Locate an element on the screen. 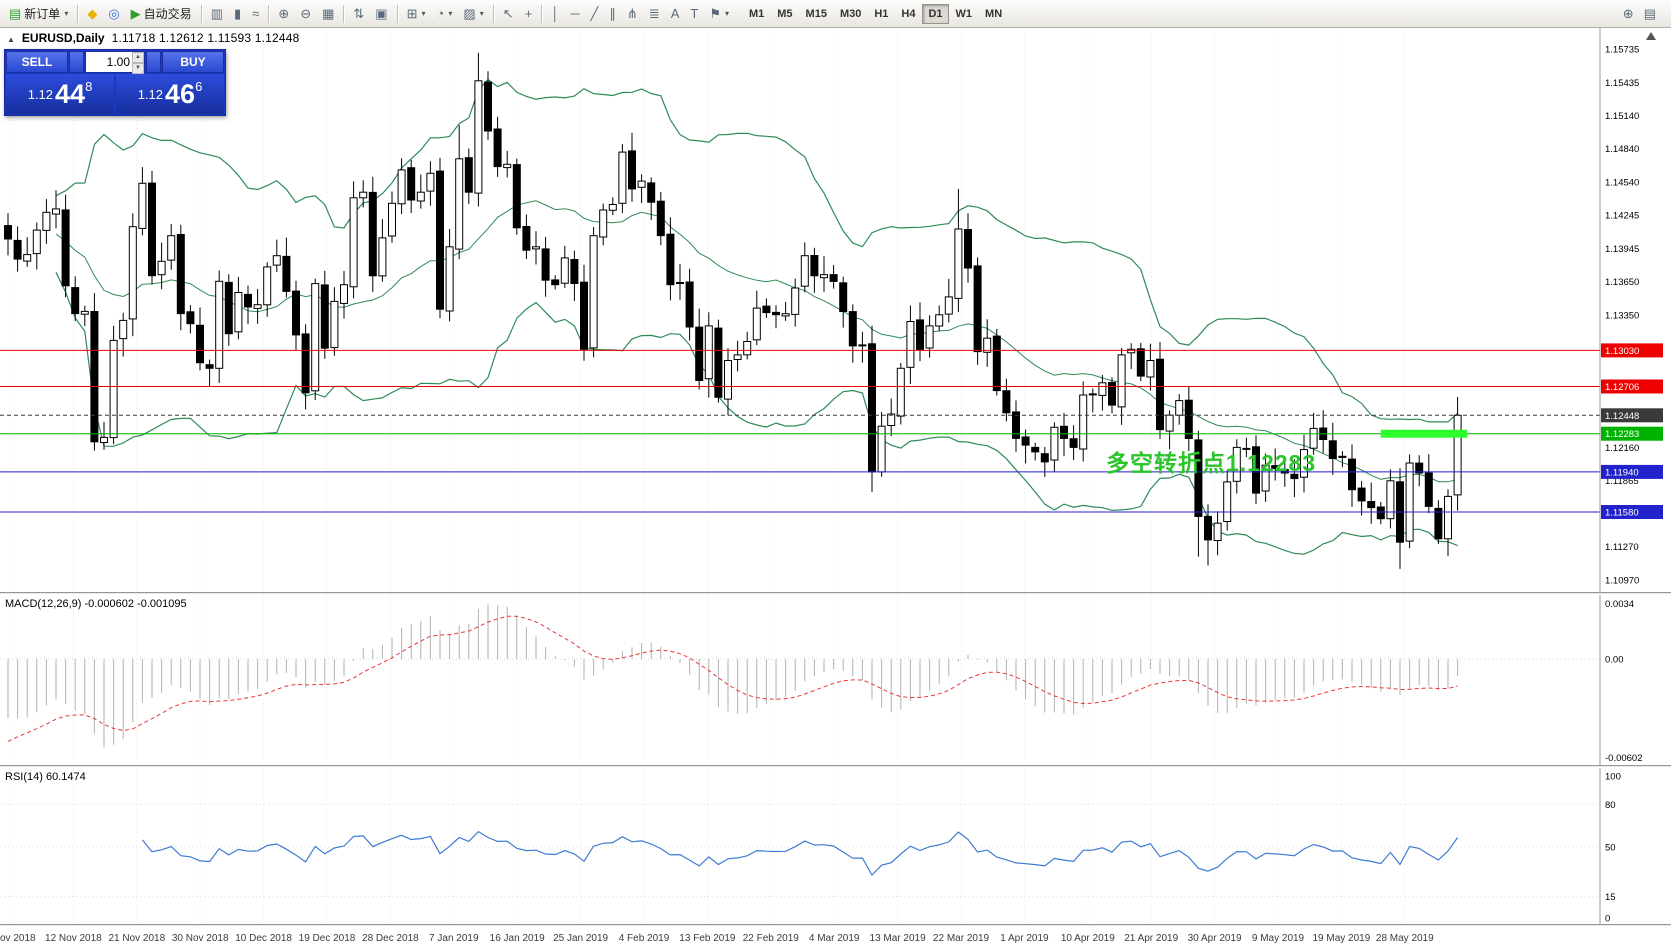  timeframe-h4-button: H4 is located at coordinates (908, 14).